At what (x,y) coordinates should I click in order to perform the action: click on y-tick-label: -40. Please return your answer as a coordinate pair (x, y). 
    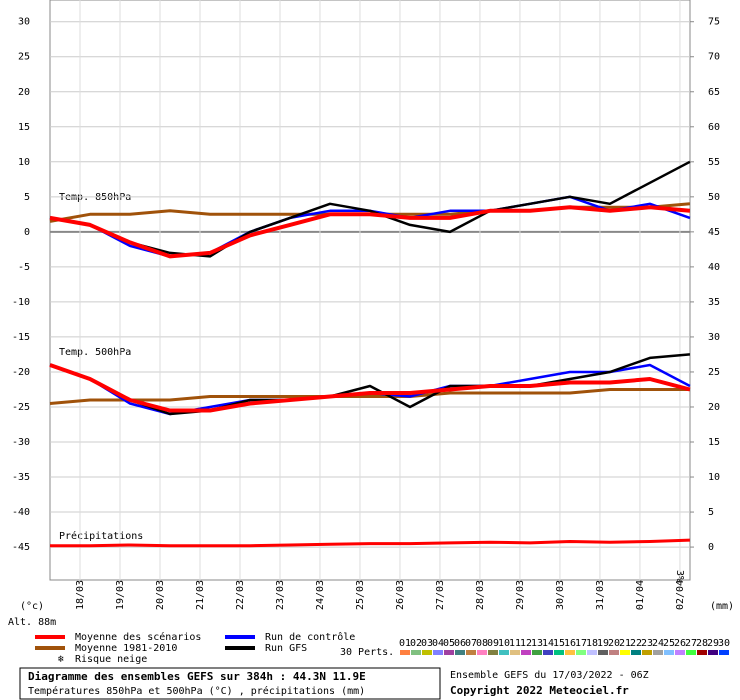
    Looking at the image, I should click on (21, 512).